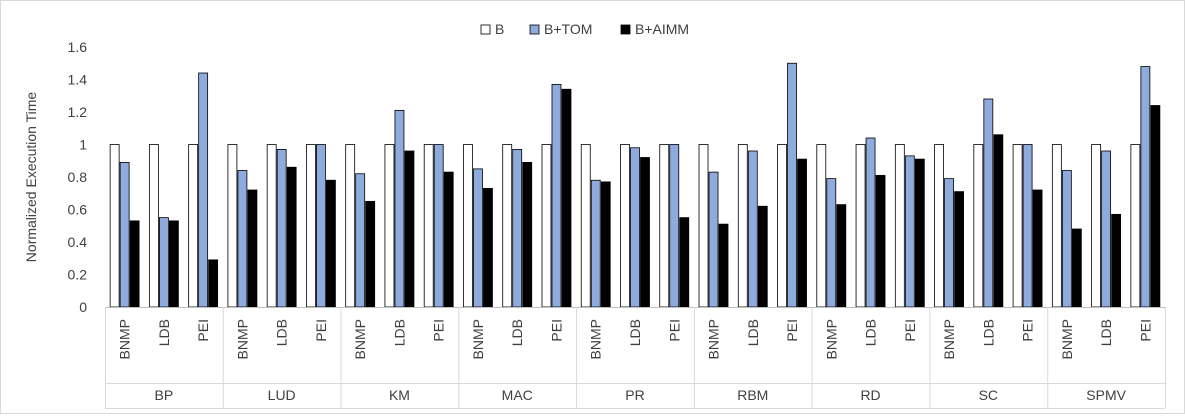 The height and width of the screenshot is (419, 1185). Describe the element at coordinates (792, 185) in the screenshot. I see `bar-b-tom-rbm-pei` at that location.